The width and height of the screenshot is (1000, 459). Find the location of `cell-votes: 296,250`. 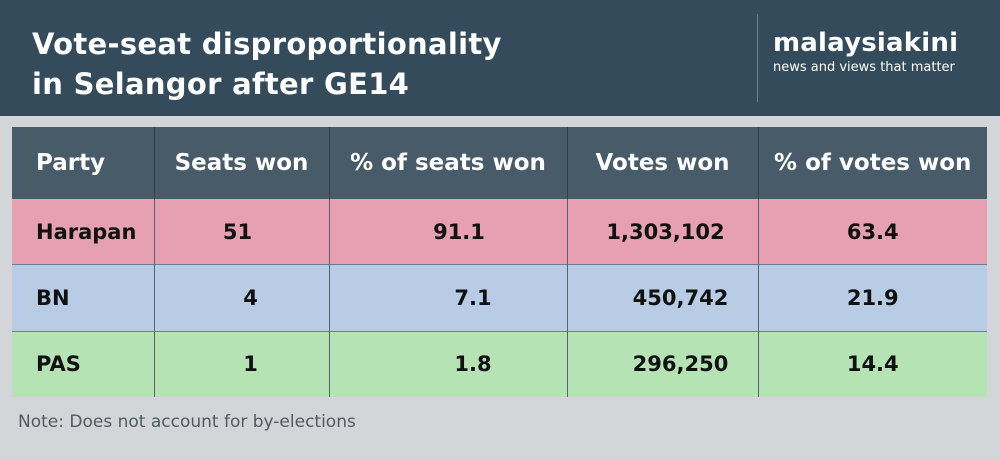

cell-votes: 296,250 is located at coordinates (663, 363).